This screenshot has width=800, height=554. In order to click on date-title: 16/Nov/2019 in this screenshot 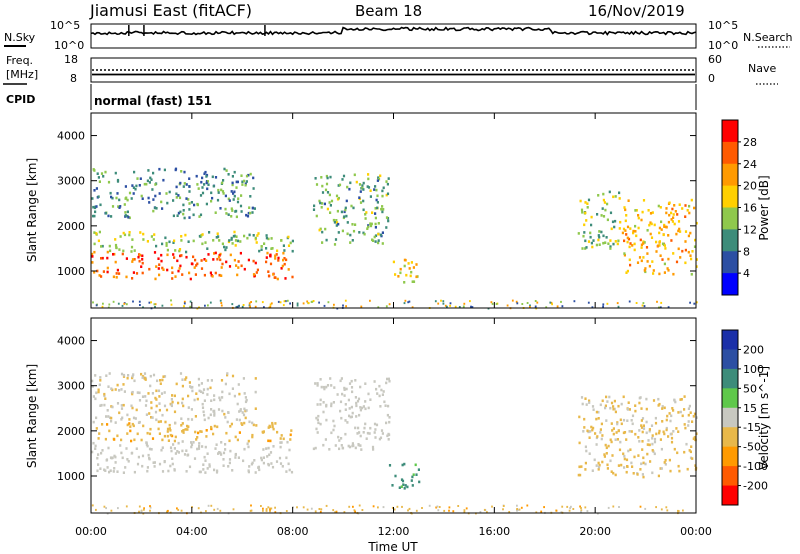, I will do `click(636, 11)`.